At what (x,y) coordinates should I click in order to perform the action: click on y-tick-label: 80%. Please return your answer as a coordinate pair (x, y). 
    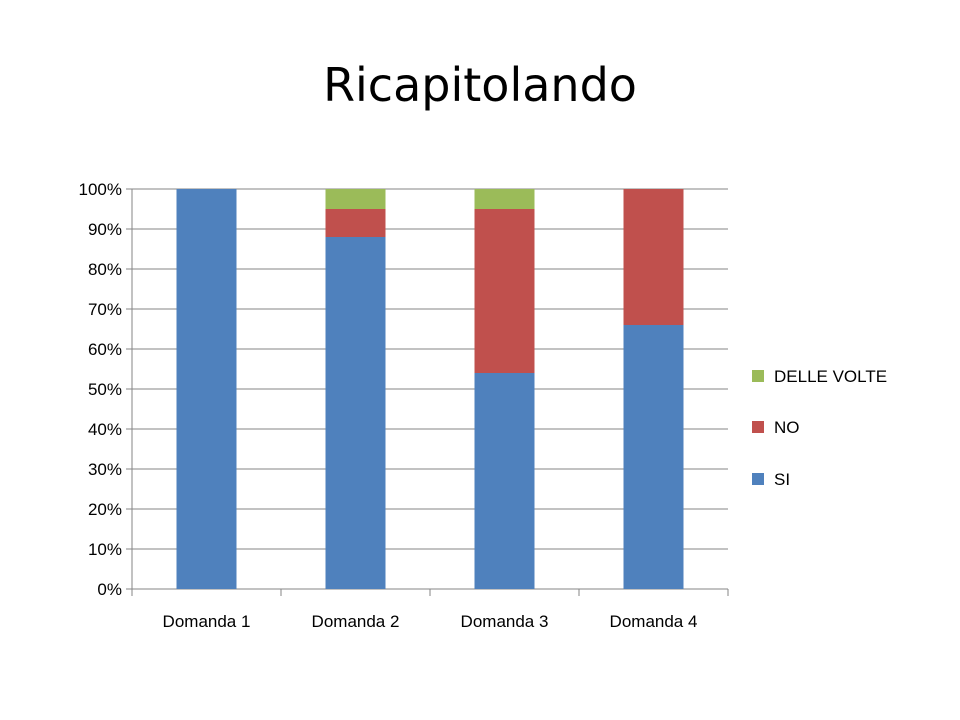
    Looking at the image, I should click on (105, 269).